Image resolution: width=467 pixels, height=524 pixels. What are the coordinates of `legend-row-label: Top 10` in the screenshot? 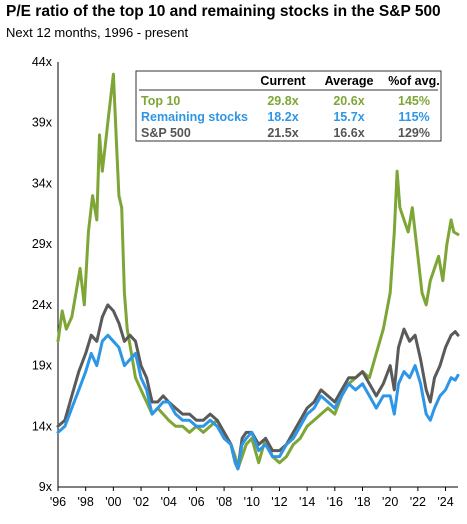 It's located at (160, 101).